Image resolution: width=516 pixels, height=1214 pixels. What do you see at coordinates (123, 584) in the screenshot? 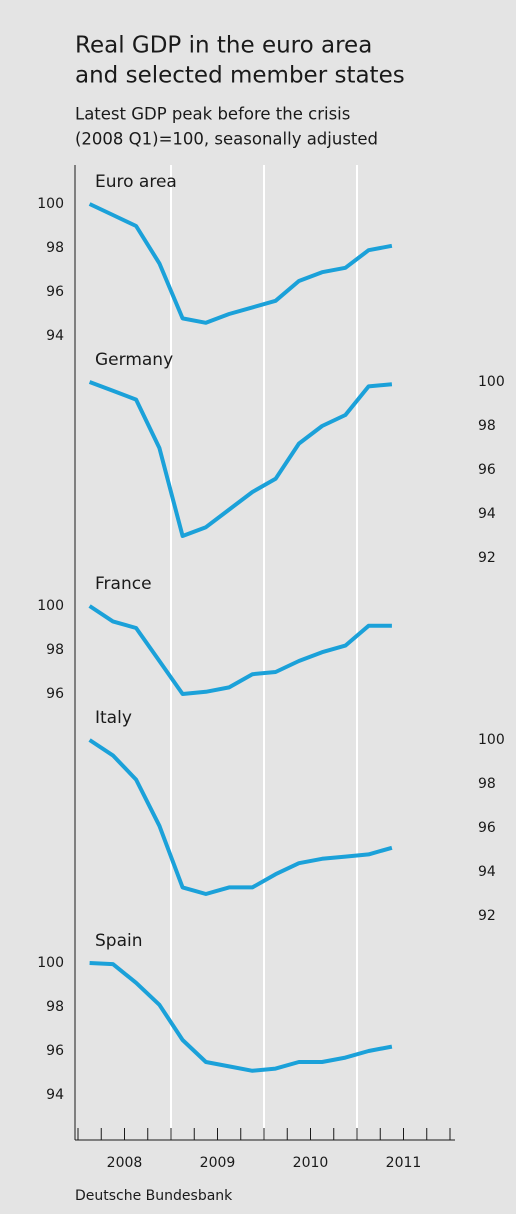
I see `panel-title: France` at bounding box center [123, 584].